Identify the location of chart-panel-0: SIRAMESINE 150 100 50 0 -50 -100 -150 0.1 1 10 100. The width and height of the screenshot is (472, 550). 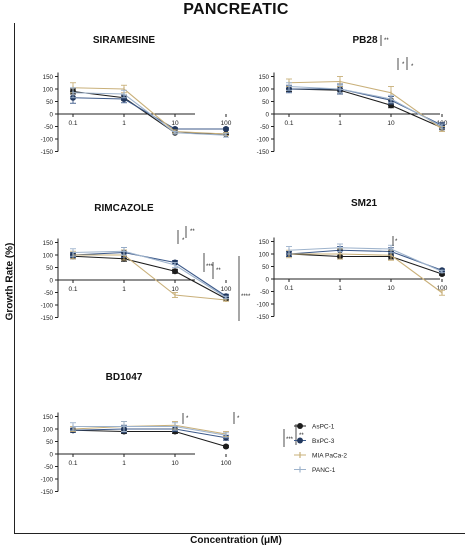
(136, 95).